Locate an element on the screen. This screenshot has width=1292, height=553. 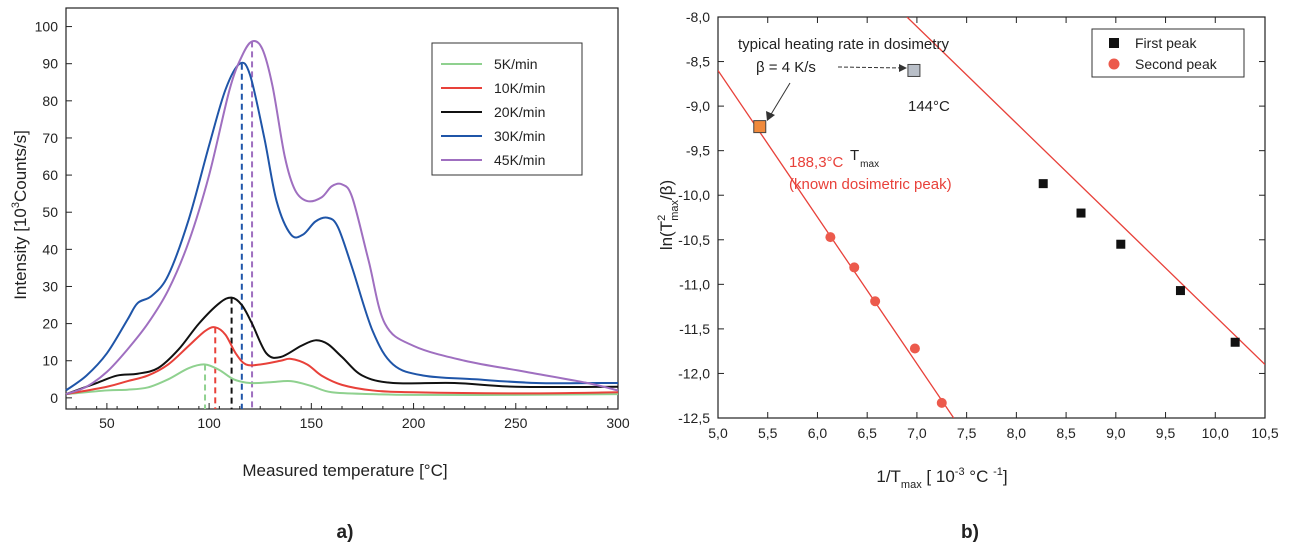
panel-a-x-axis-label: Measured temperature [°C] is located at coordinates (344, 470).